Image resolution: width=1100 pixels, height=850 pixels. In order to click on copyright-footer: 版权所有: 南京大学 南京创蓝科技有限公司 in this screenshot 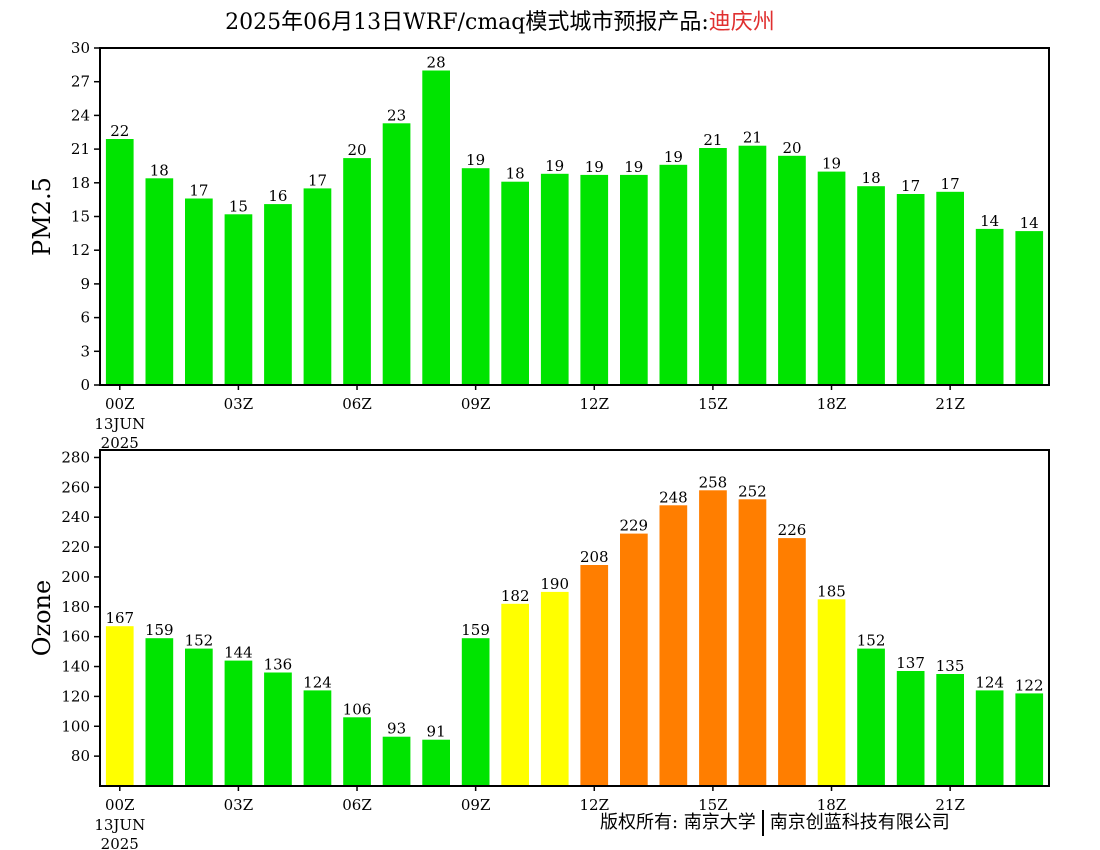, I will do `click(775, 822)`.